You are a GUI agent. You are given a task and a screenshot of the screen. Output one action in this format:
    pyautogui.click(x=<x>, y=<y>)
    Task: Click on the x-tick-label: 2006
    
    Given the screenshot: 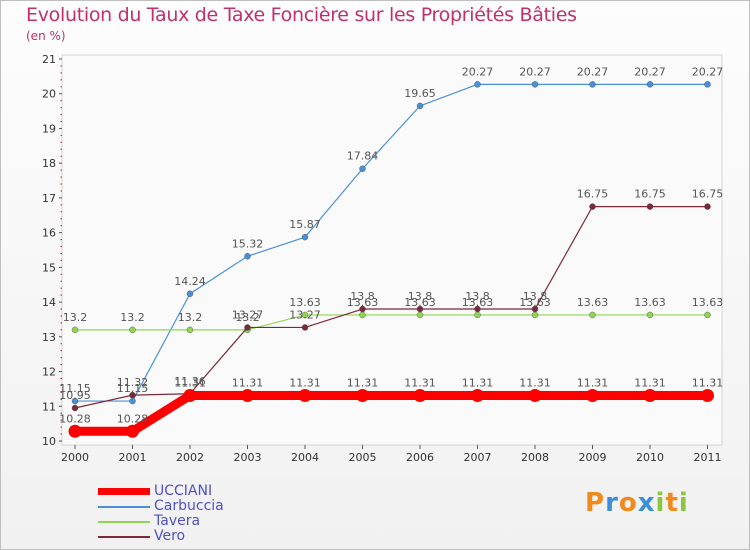 What is the action you would take?
    pyautogui.click(x=420, y=457)
    